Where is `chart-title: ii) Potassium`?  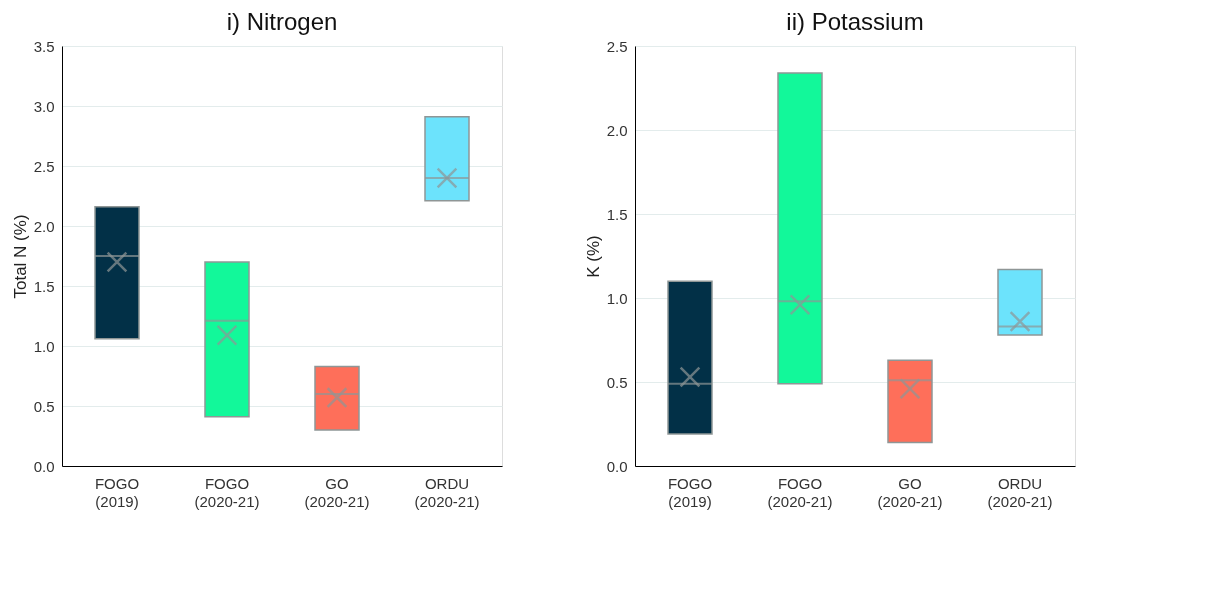 chart-title: ii) Potassium is located at coordinates (855, 21).